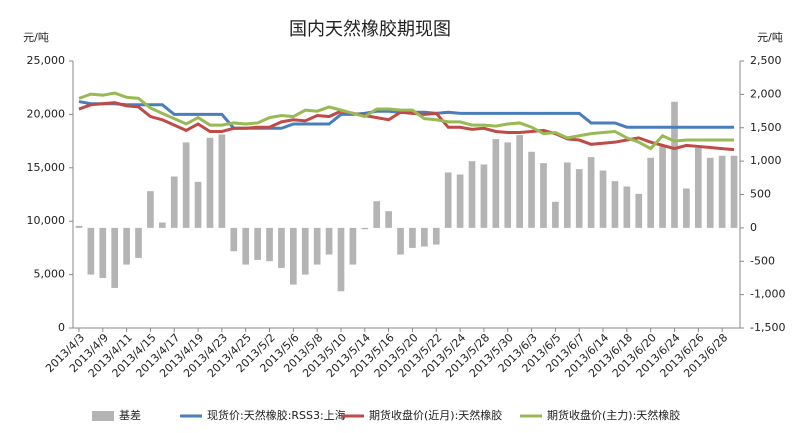 This screenshot has height=433, width=808. What do you see at coordinates (613, 415) in the screenshot?
I see `legend-label: 期货收盘价(主力):天然橡胶` at bounding box center [613, 415].